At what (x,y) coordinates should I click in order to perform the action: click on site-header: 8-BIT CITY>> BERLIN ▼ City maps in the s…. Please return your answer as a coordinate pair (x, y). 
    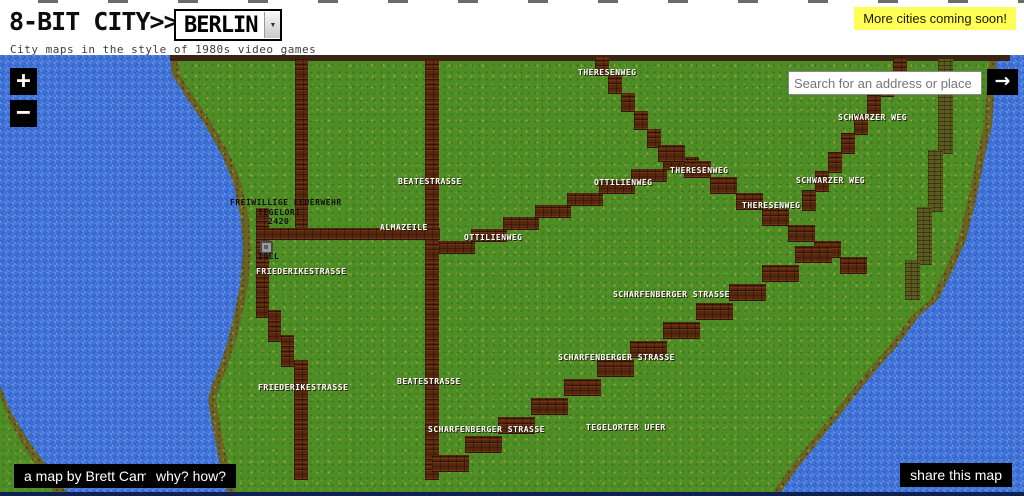
    Looking at the image, I should click on (512, 30).